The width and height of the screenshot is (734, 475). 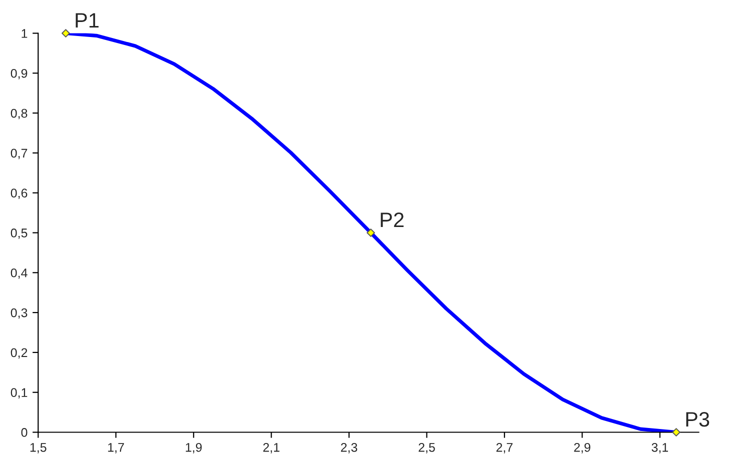 I want to click on x-tick-label: 1,7, so click(x=116, y=448).